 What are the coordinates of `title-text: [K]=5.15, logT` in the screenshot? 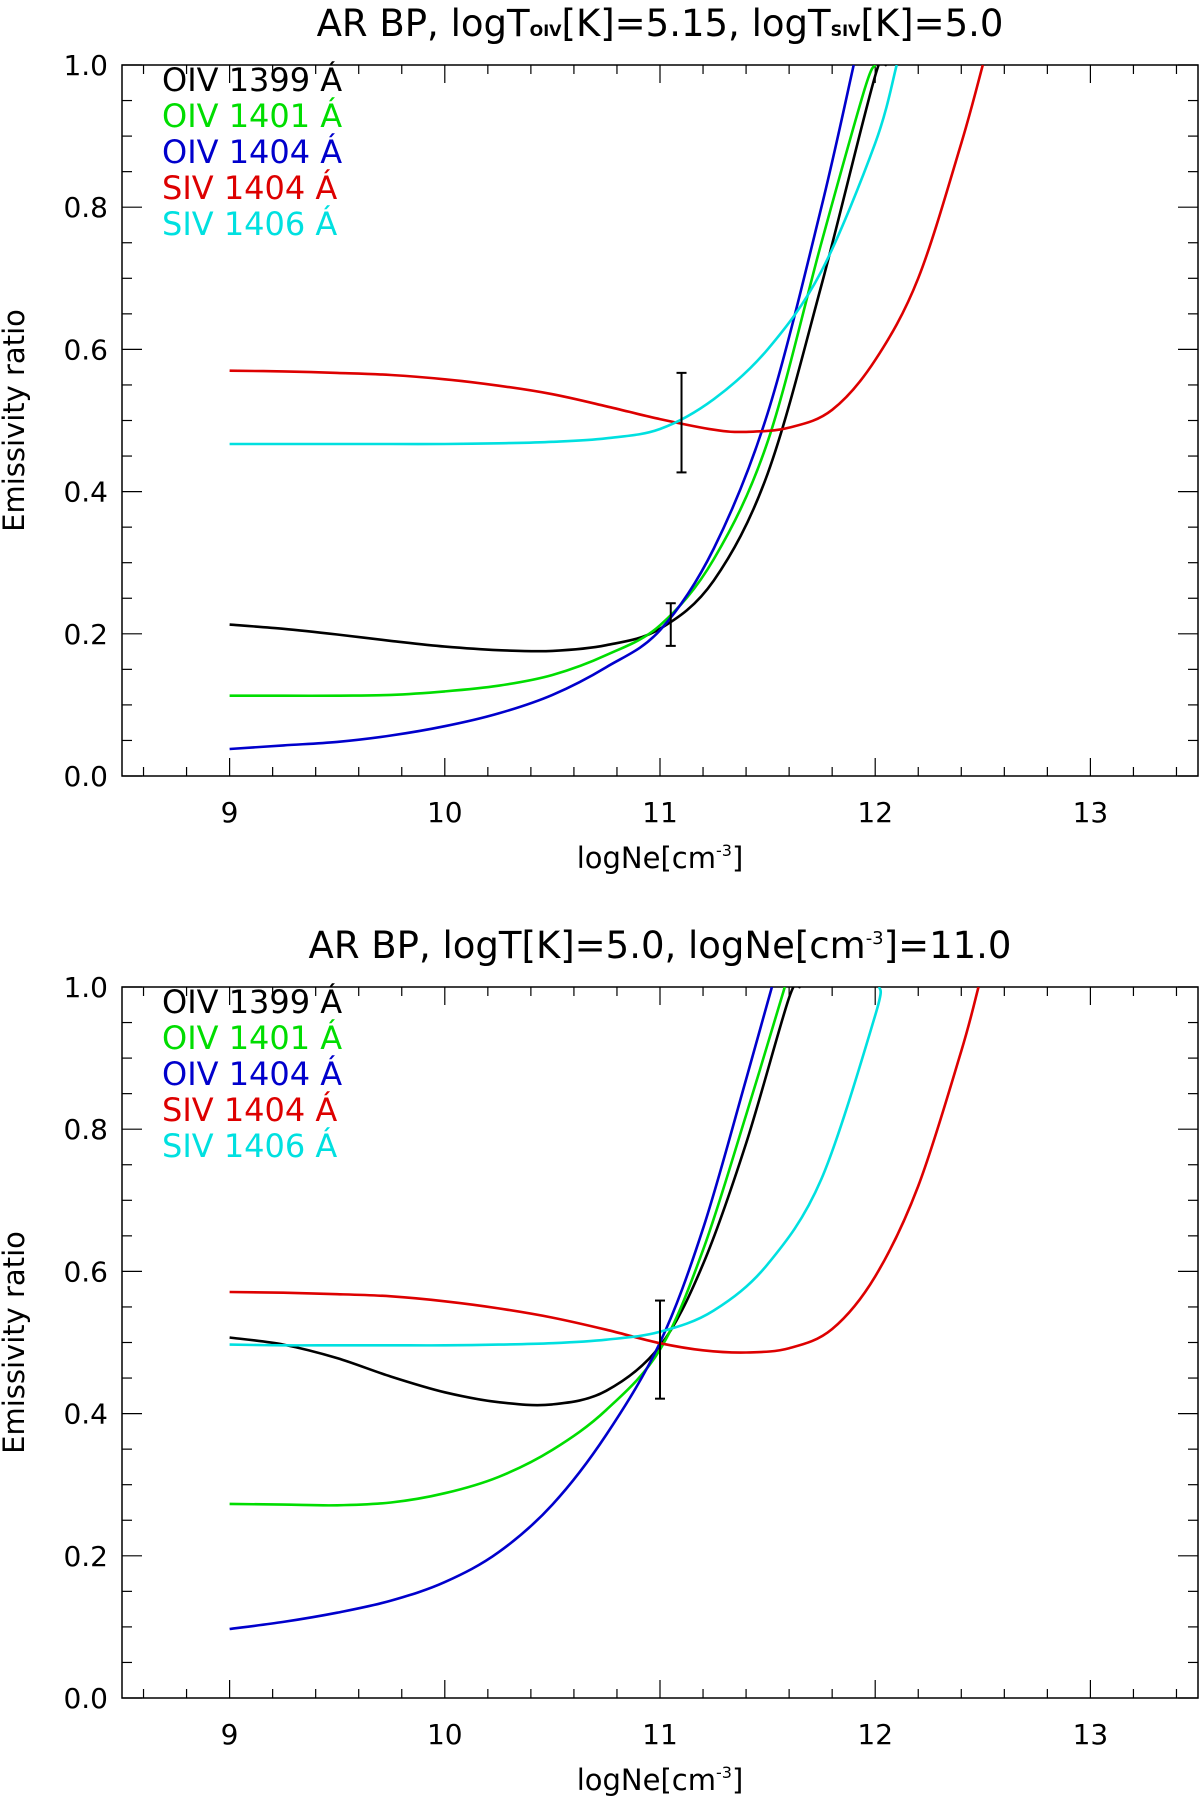 It's located at (696, 23).